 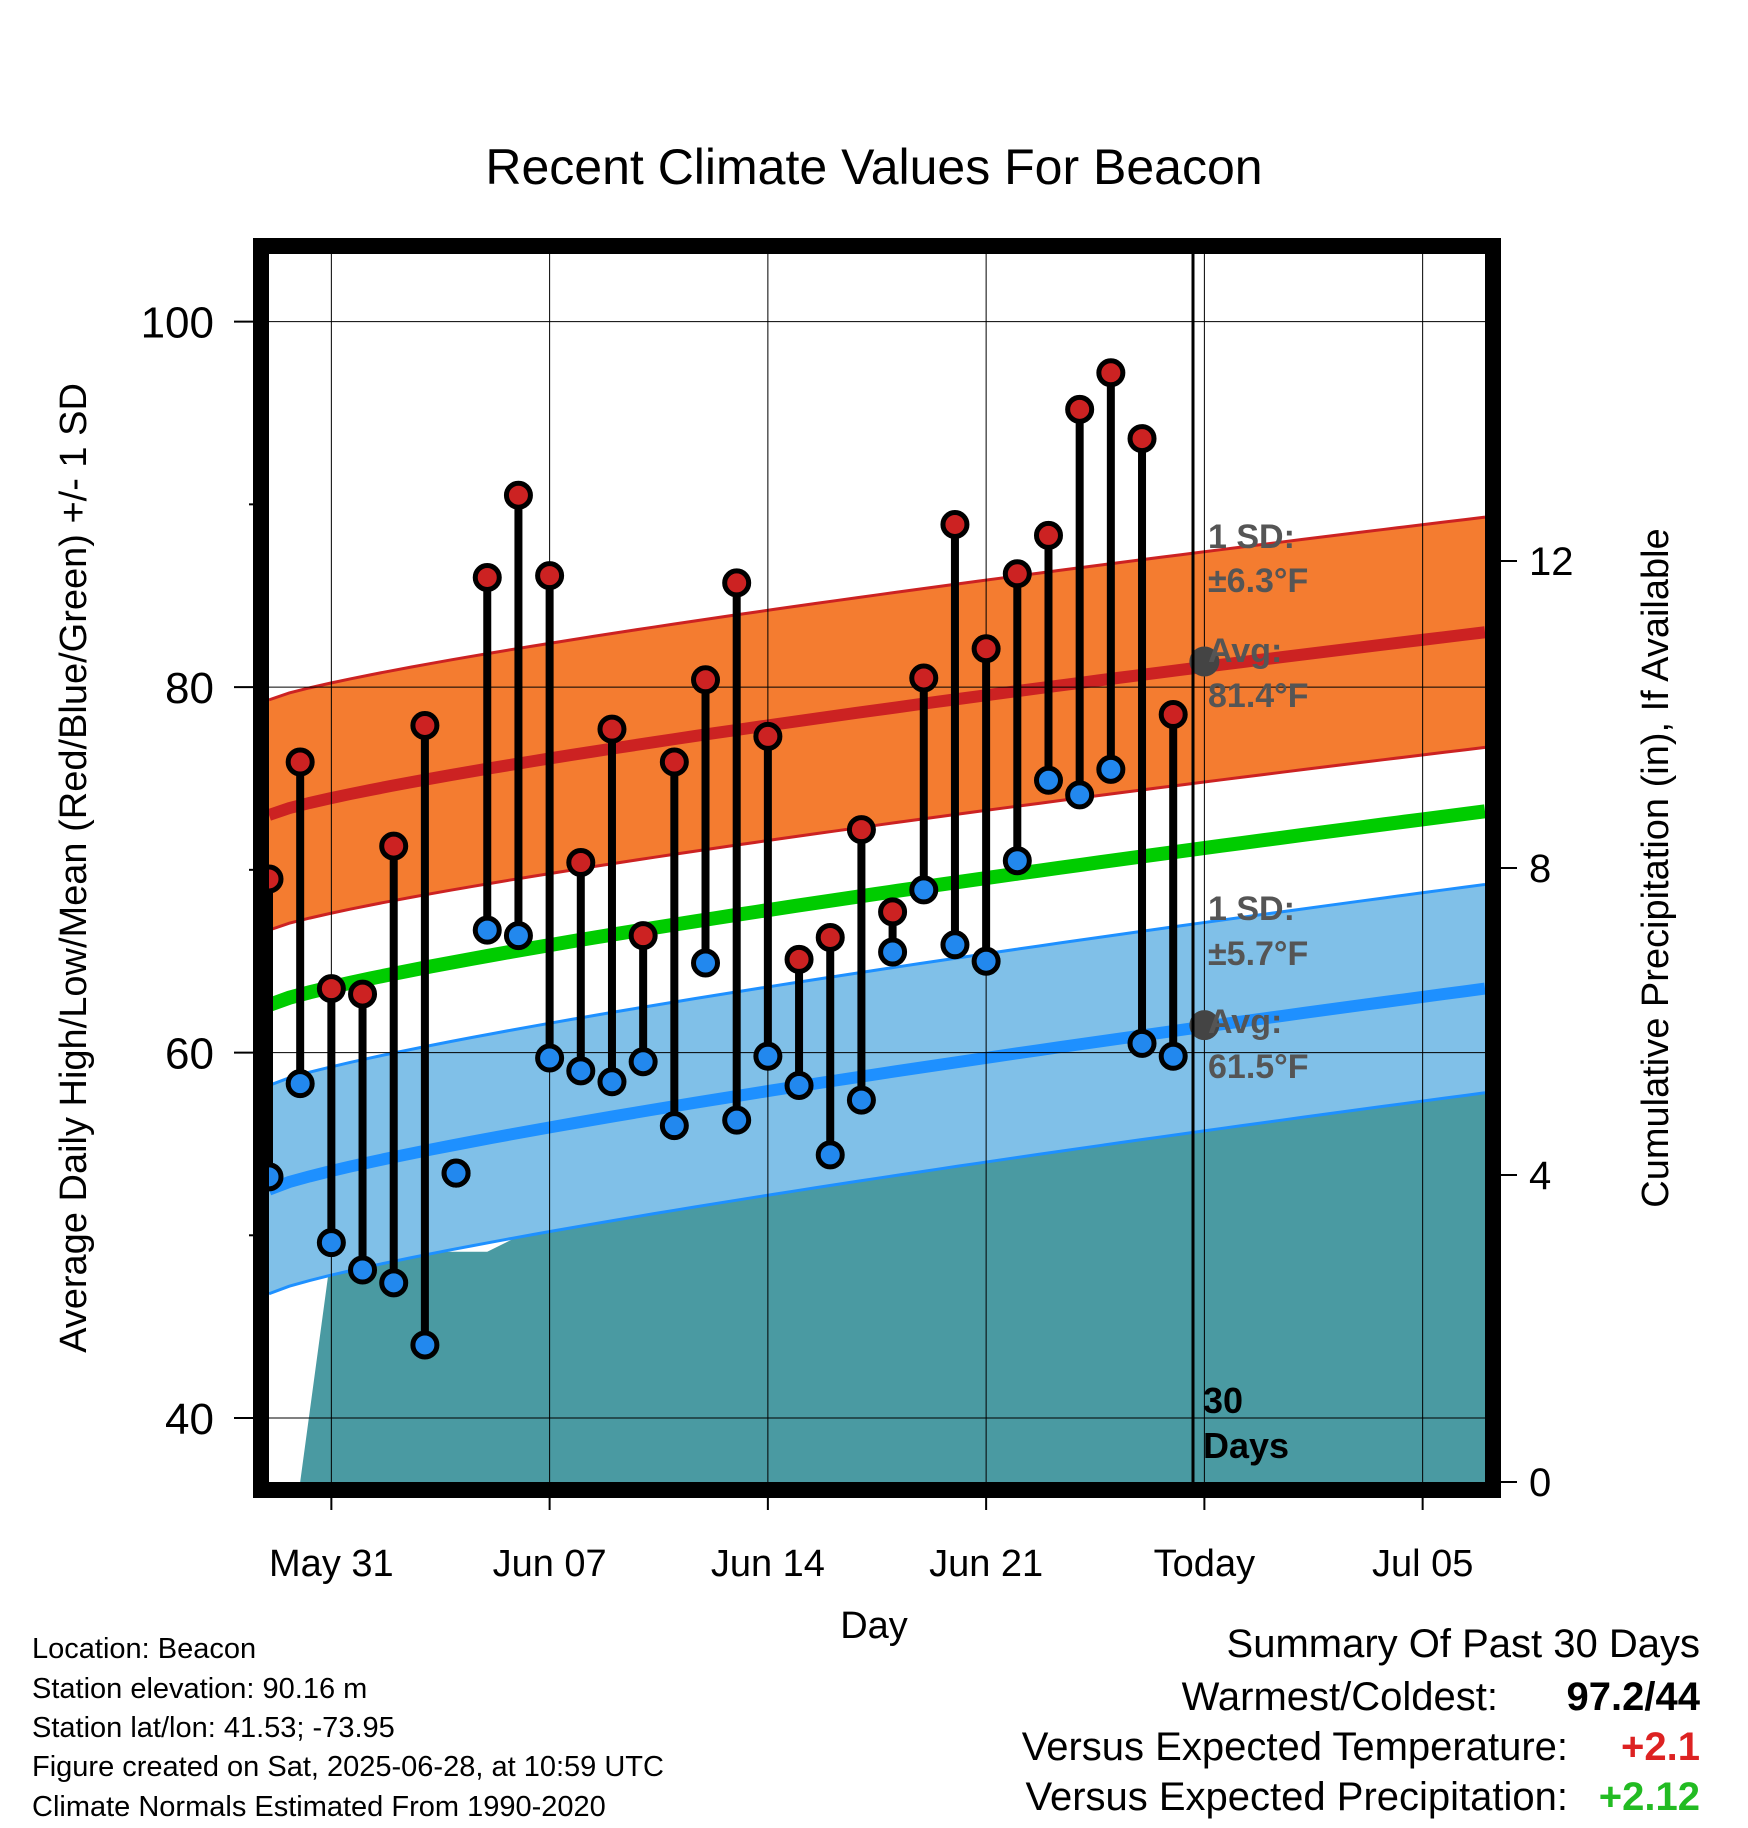 I want to click on high-avg-value: 81.4°F, so click(x=1258, y=696).